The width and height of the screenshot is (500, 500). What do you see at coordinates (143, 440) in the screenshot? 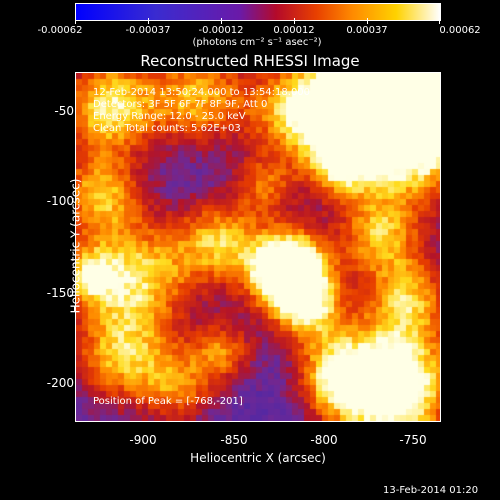
I see `x-tick-label: -900` at bounding box center [143, 440].